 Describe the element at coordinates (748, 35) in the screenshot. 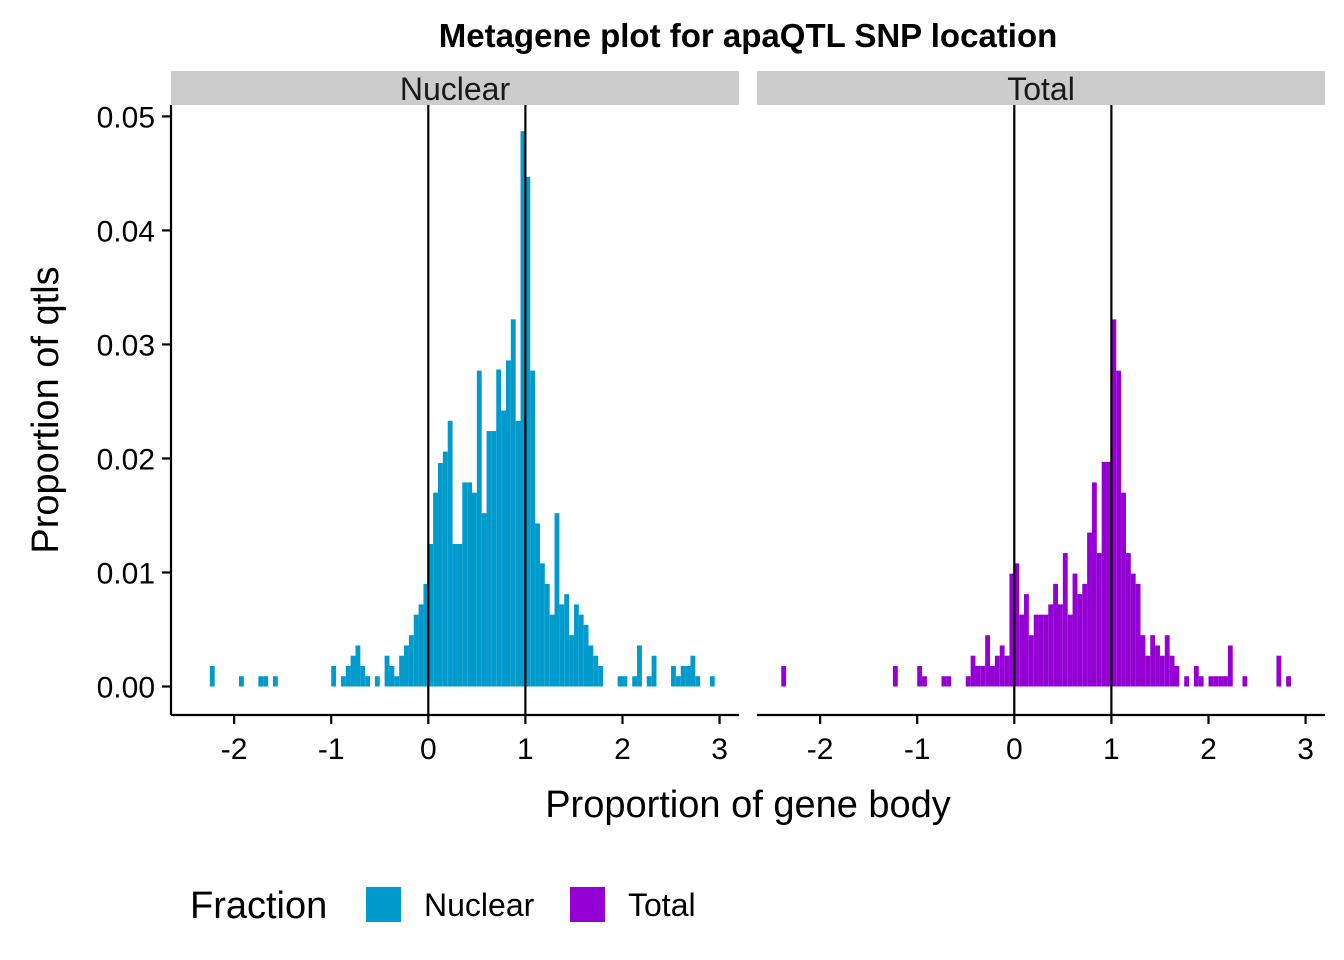

I see `chart-title: Metagene plot for apaQTL SNP location` at that location.